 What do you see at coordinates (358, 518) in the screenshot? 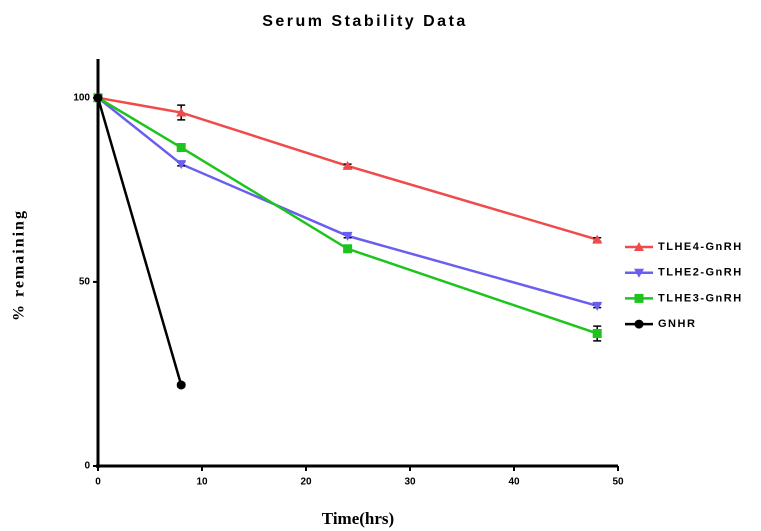
I see `x-axis-title: Time(hrs)` at bounding box center [358, 518].